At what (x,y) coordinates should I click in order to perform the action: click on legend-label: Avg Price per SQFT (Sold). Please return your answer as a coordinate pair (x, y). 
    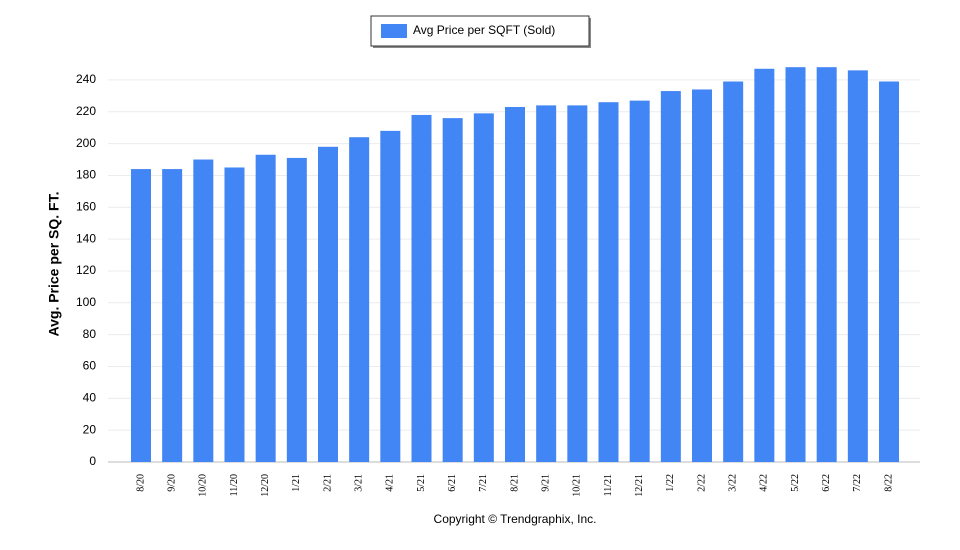
    Looking at the image, I should click on (484, 30).